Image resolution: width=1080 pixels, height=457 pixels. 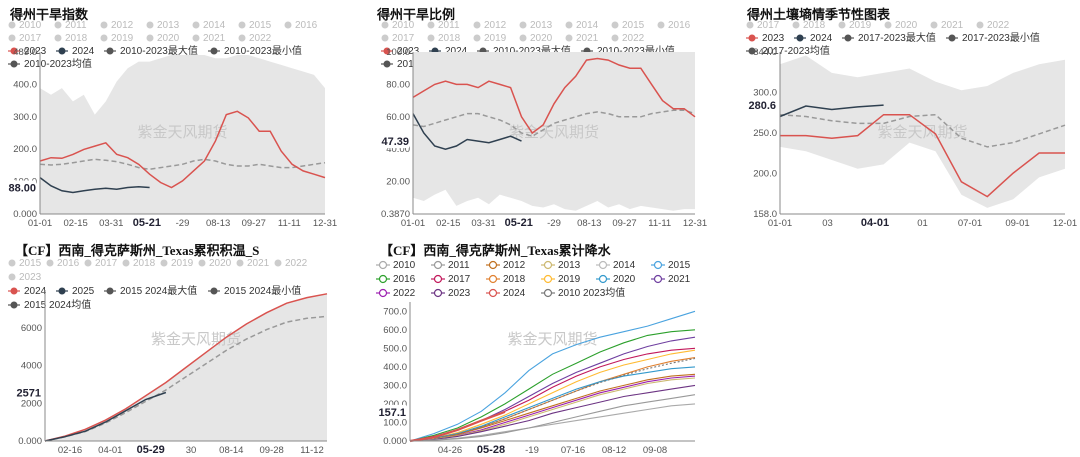 I want to click on x-tick-label: 03-31, so click(x=483, y=223).